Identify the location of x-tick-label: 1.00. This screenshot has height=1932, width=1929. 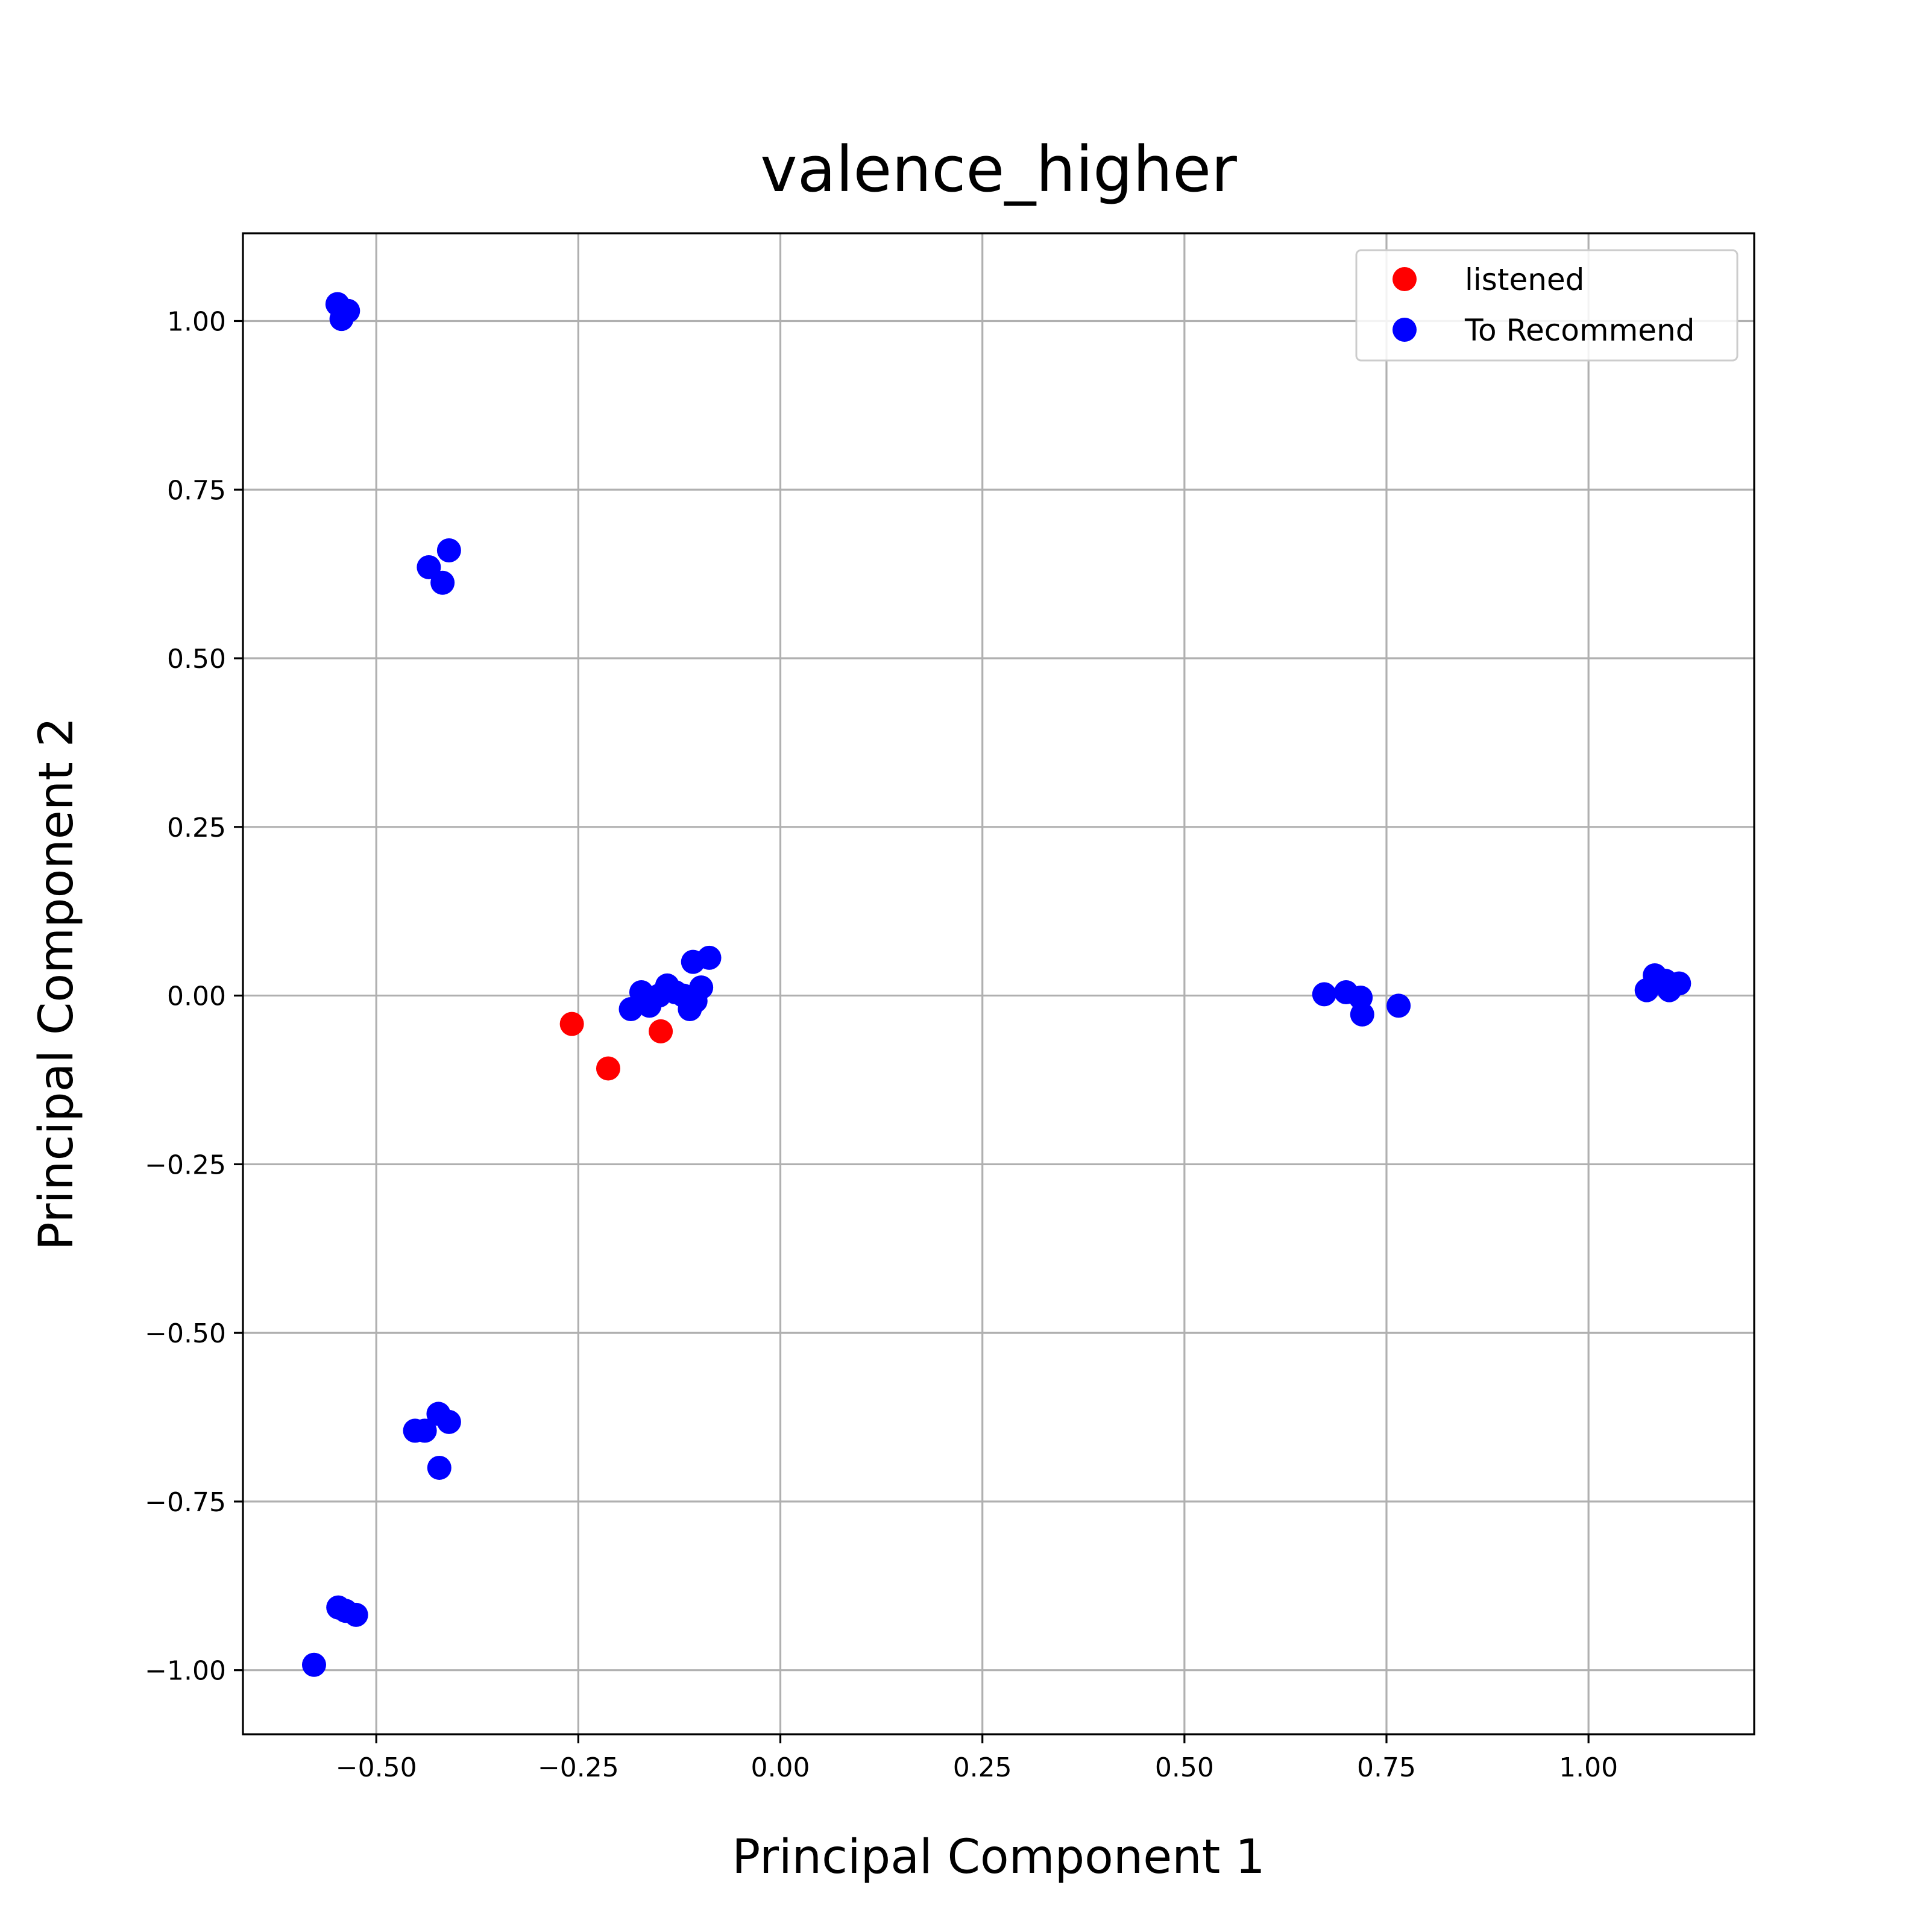
(1588, 1767).